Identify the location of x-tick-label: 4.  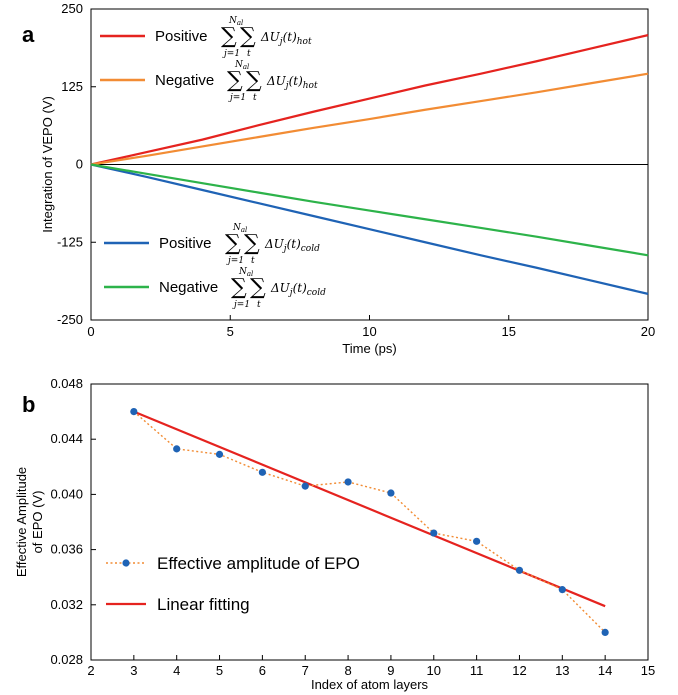
(176, 670).